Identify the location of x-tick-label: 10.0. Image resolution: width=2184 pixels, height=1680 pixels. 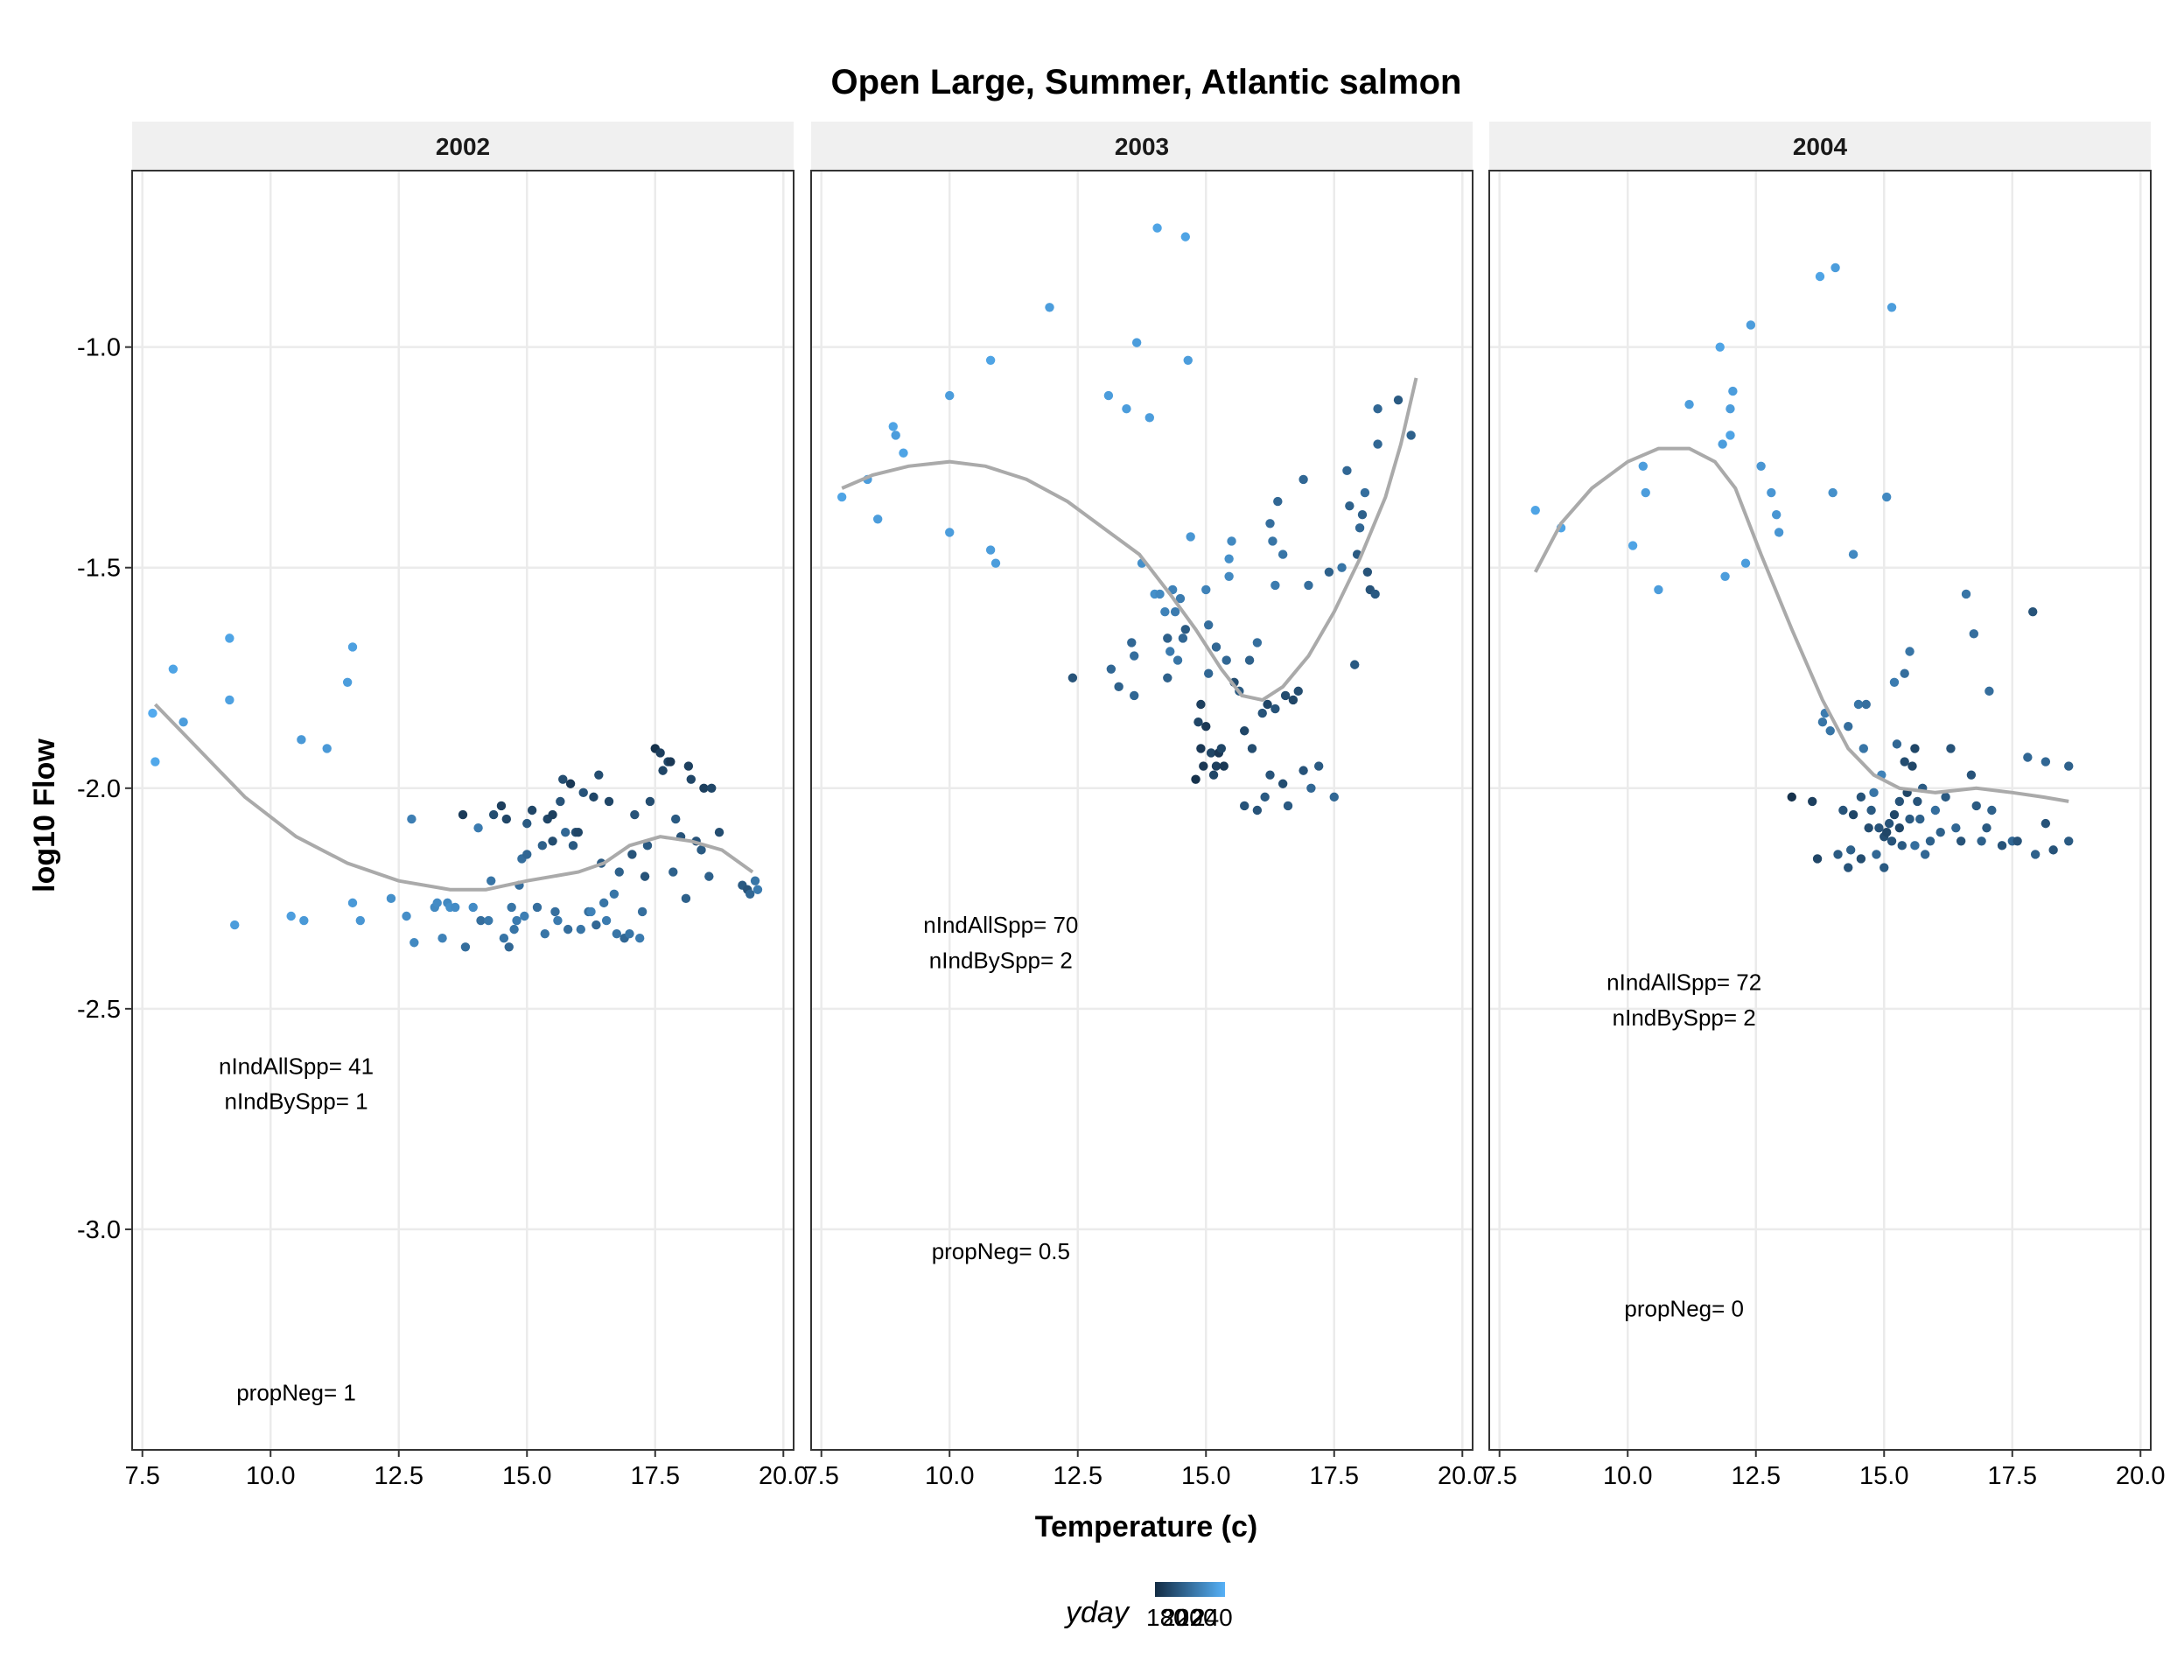
(270, 1476).